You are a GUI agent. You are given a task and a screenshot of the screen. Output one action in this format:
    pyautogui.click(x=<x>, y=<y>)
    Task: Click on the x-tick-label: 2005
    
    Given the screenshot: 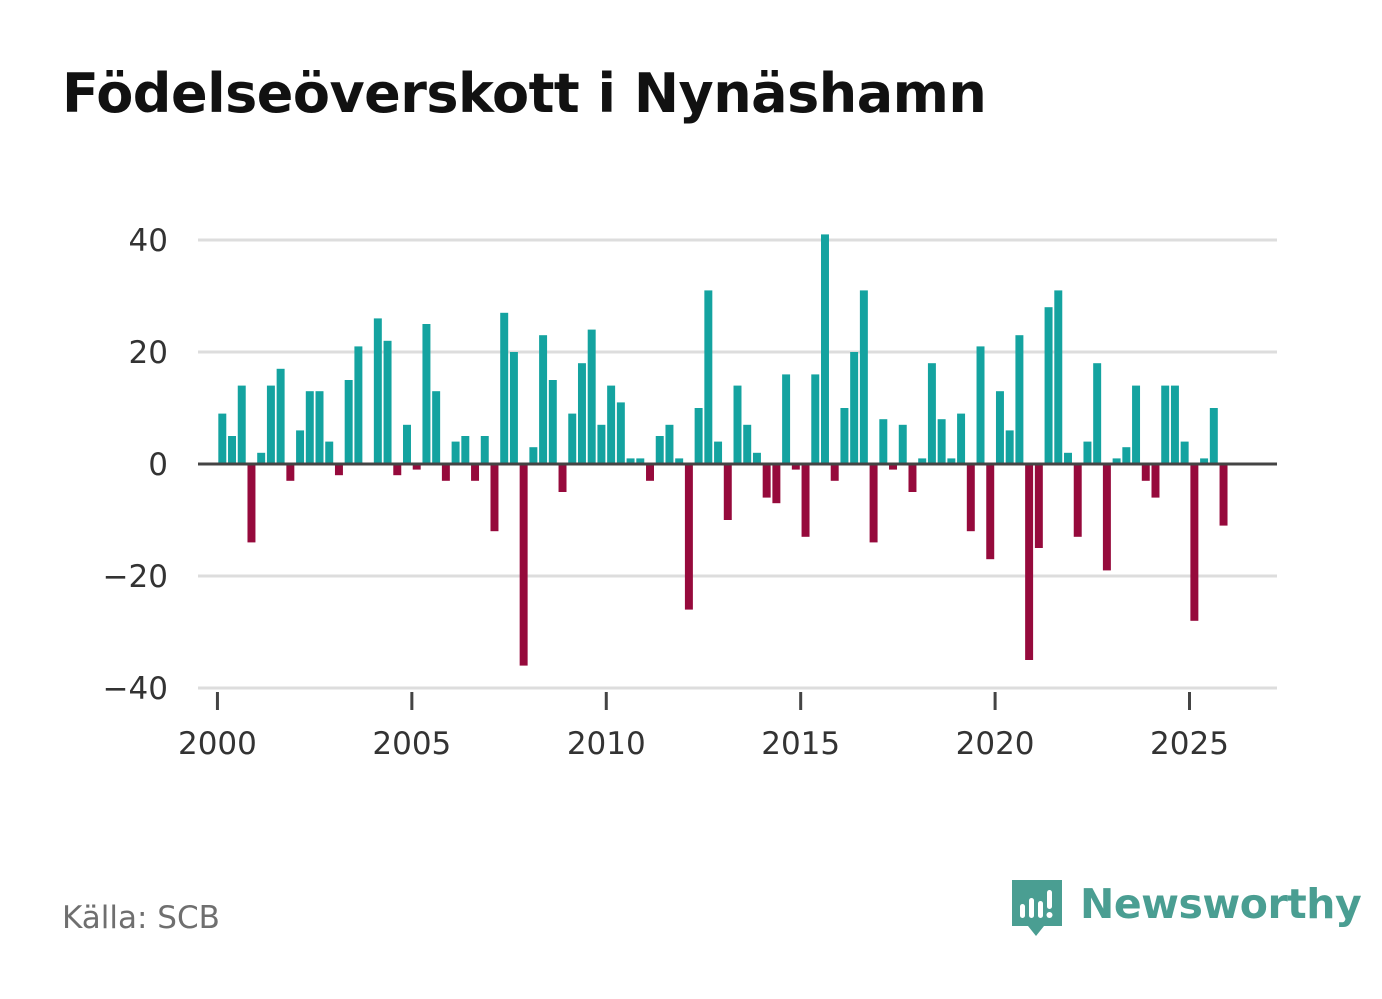 What is the action you would take?
    pyautogui.click(x=411, y=744)
    